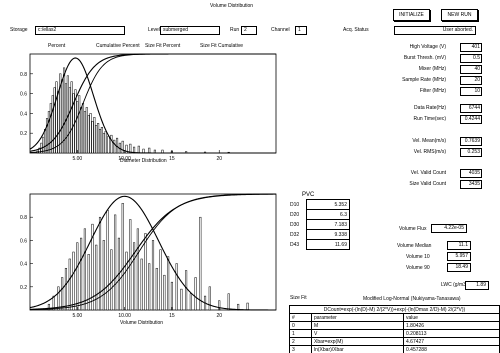 This screenshot has height=353, width=500. I want to click on cell-param: ln(Xbar)/Xbar, so click(357, 349).